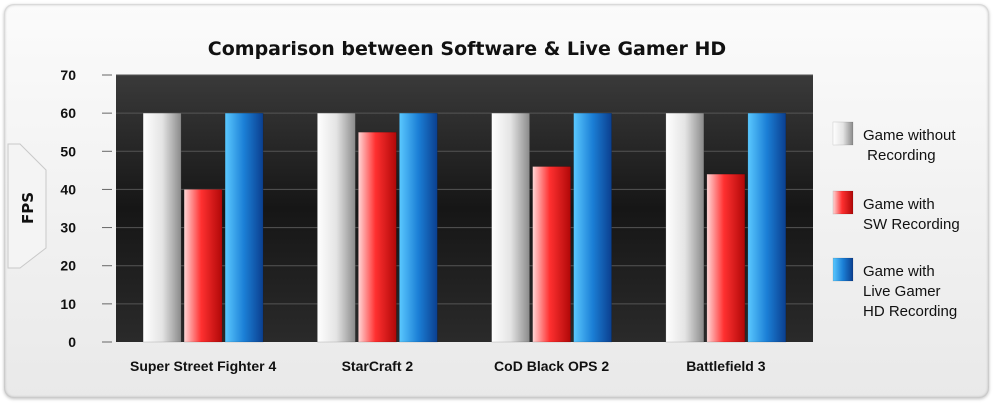  I want to click on y-tick-label: 70, so click(68, 75).